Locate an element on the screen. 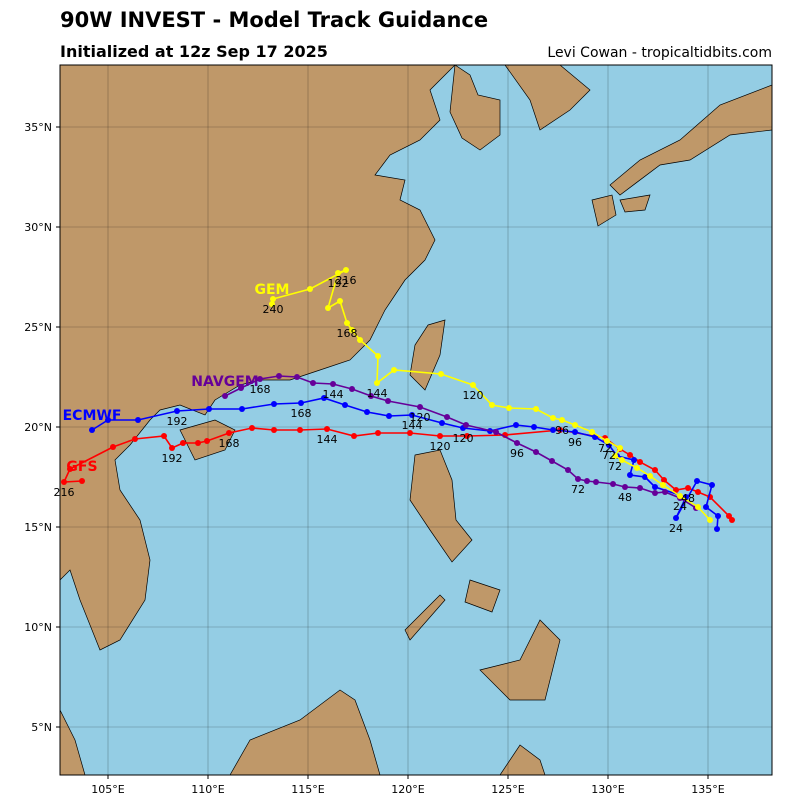 This screenshot has height=804, width=800. model-name: ECMWF is located at coordinates (92, 416).